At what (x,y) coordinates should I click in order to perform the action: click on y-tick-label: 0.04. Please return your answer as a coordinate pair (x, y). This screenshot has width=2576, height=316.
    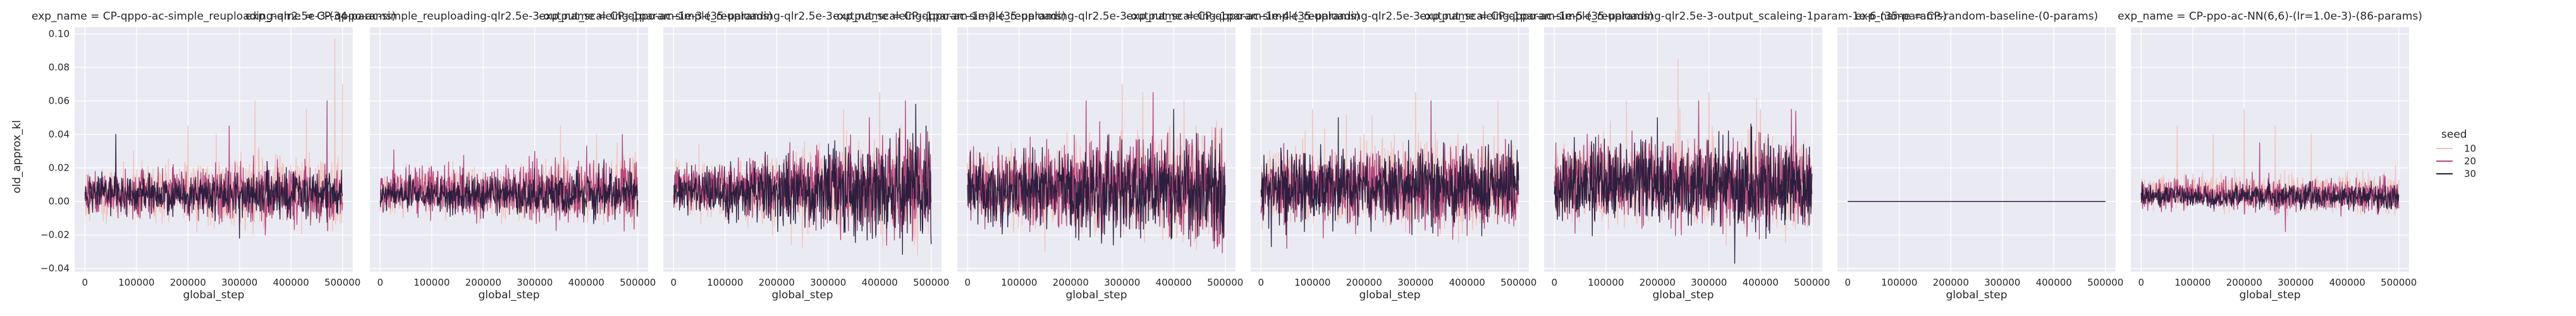
    Looking at the image, I should click on (59, 134).